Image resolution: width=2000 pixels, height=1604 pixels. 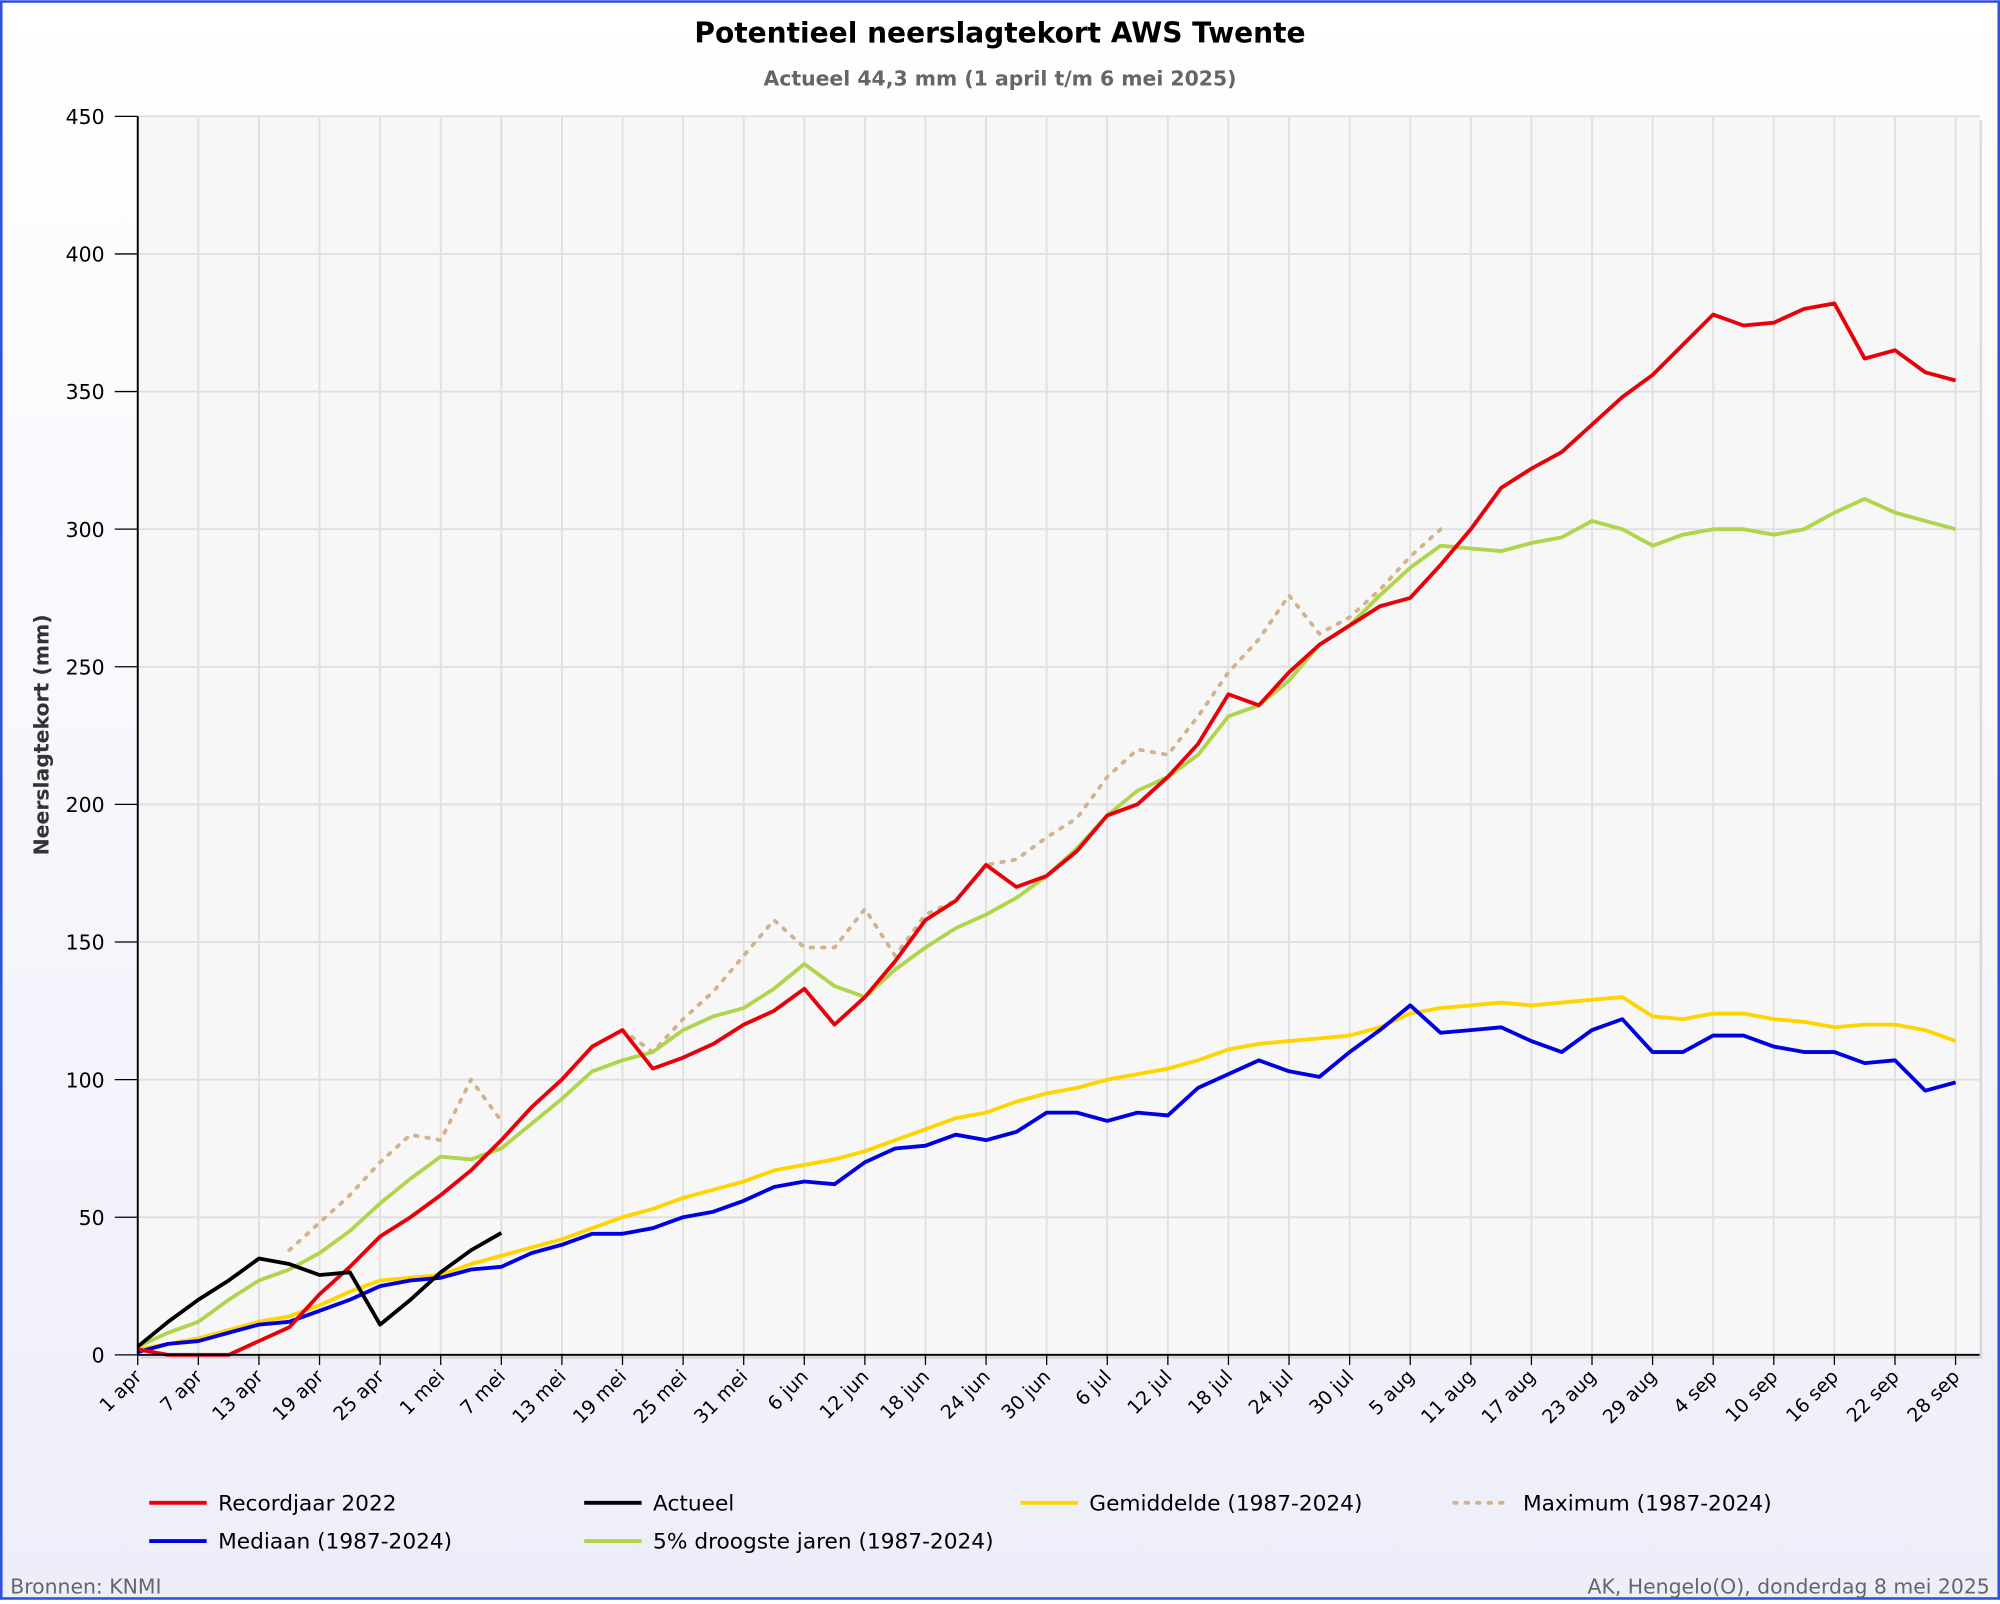 What do you see at coordinates (999, 79) in the screenshot?
I see `chart-subtitle: Actueel 44,3 mm (1 april t/m 6 mei 2025)` at bounding box center [999, 79].